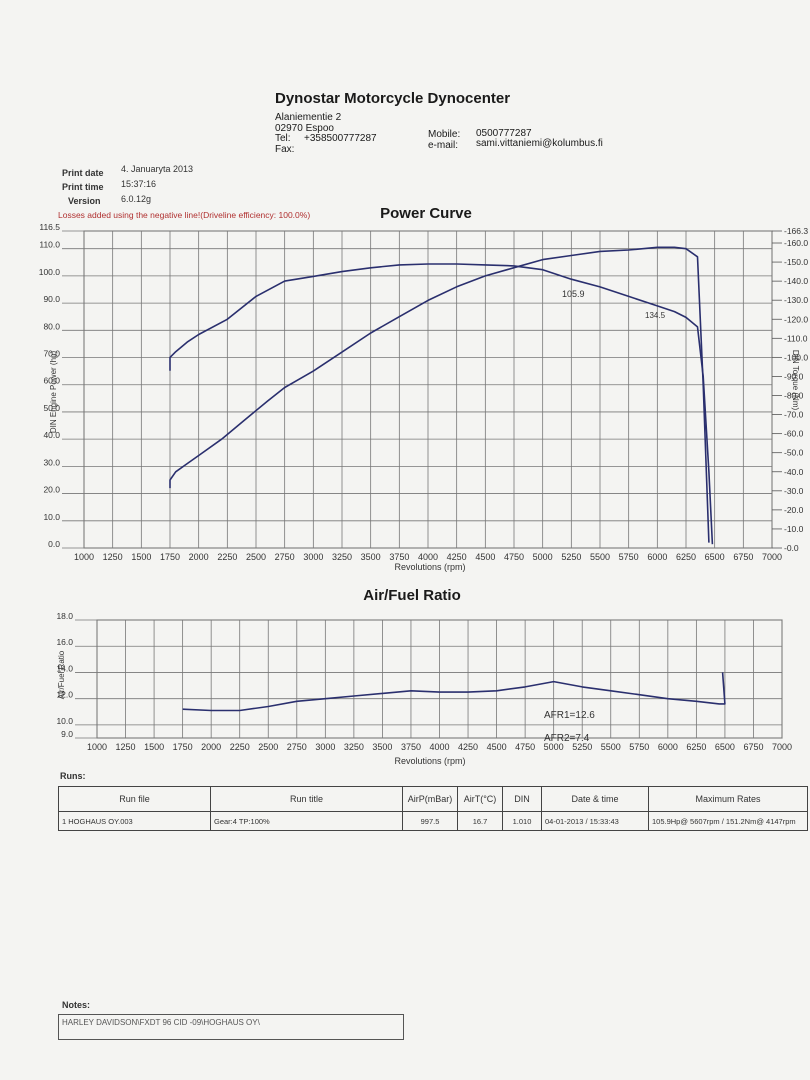 Image resolution: width=810 pixels, height=1080 pixels. I want to click on afr-x-tick: 3500, so click(382, 747).